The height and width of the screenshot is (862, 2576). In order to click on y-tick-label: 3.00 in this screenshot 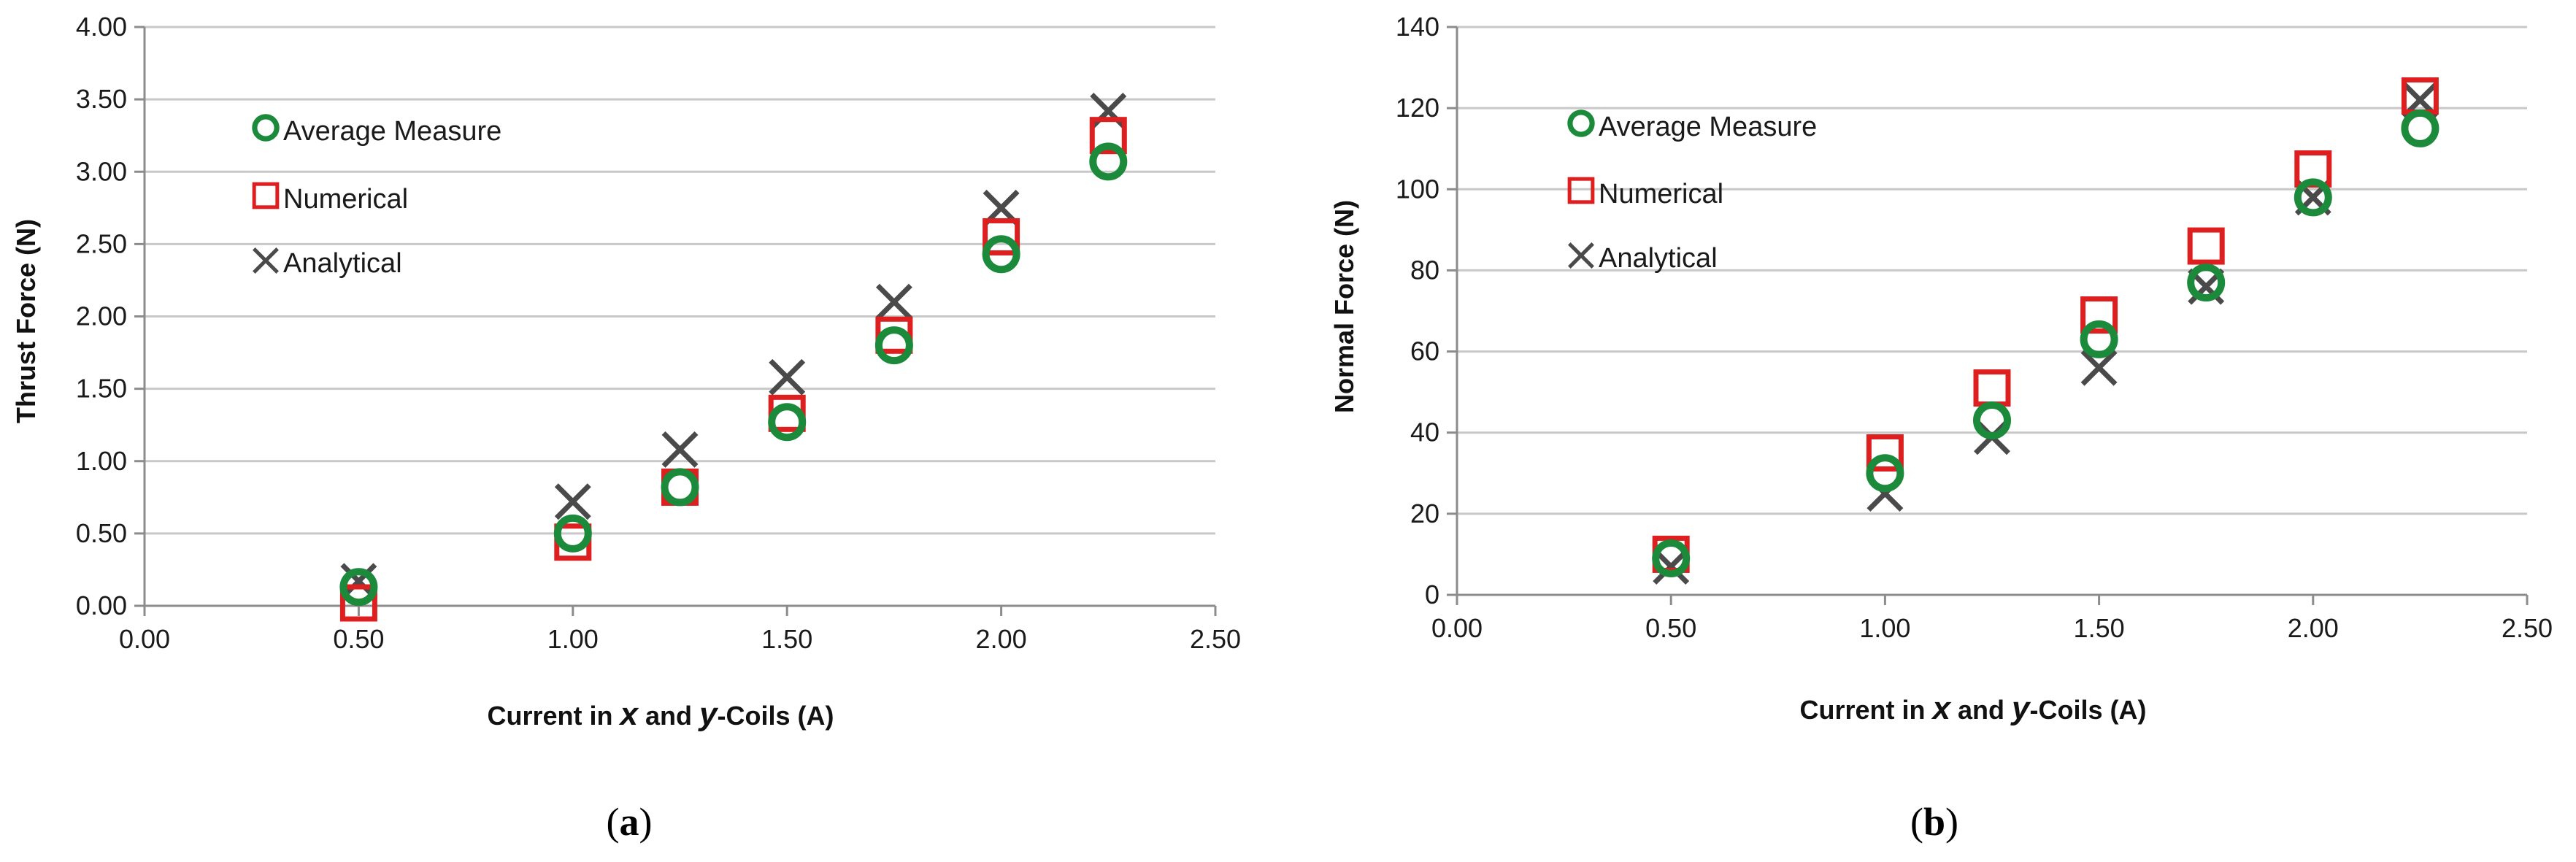, I will do `click(101, 171)`.